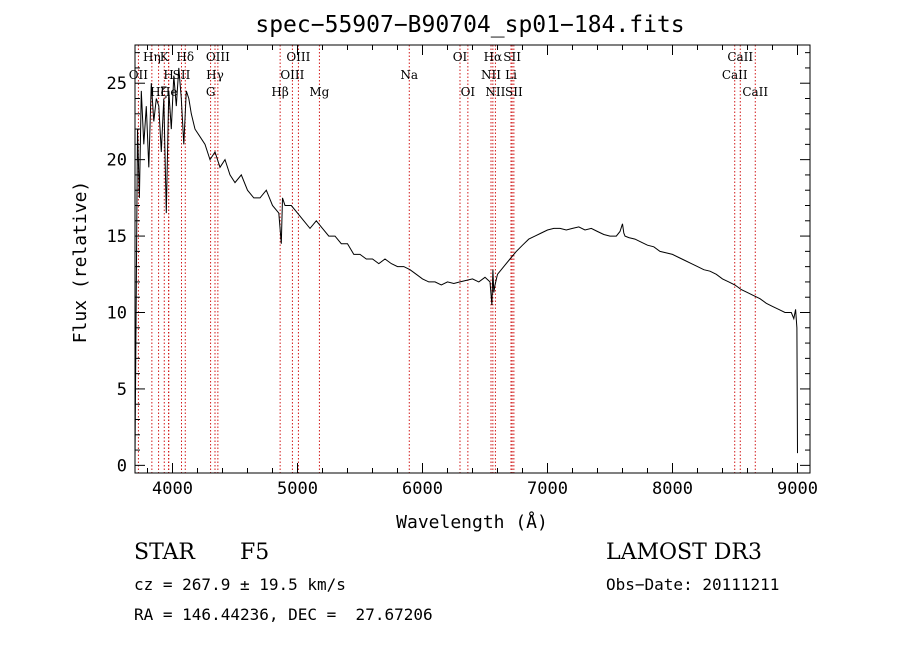  Describe the element at coordinates (283, 614) in the screenshot. I see `coordinates-text: RA = 146.44236, DEC = 27.67206` at that location.